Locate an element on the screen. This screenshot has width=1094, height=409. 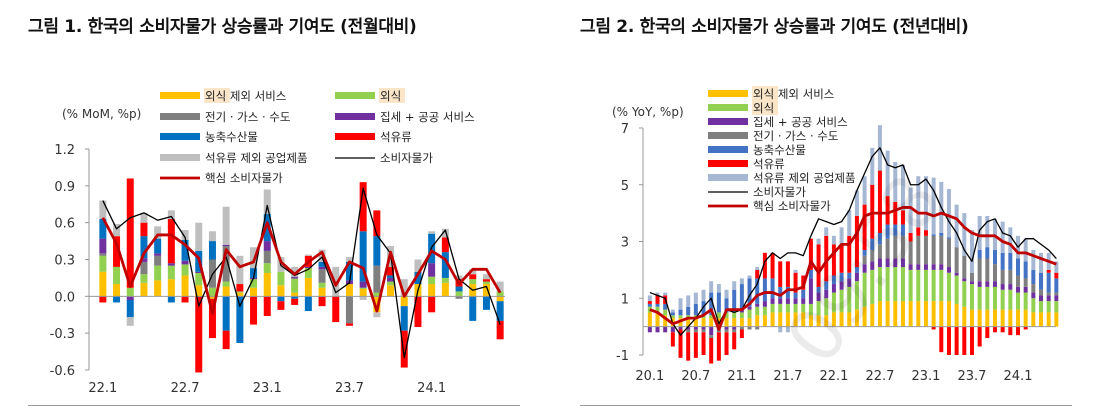
chart1-x-tick-label: 23.7 is located at coordinates (349, 388).